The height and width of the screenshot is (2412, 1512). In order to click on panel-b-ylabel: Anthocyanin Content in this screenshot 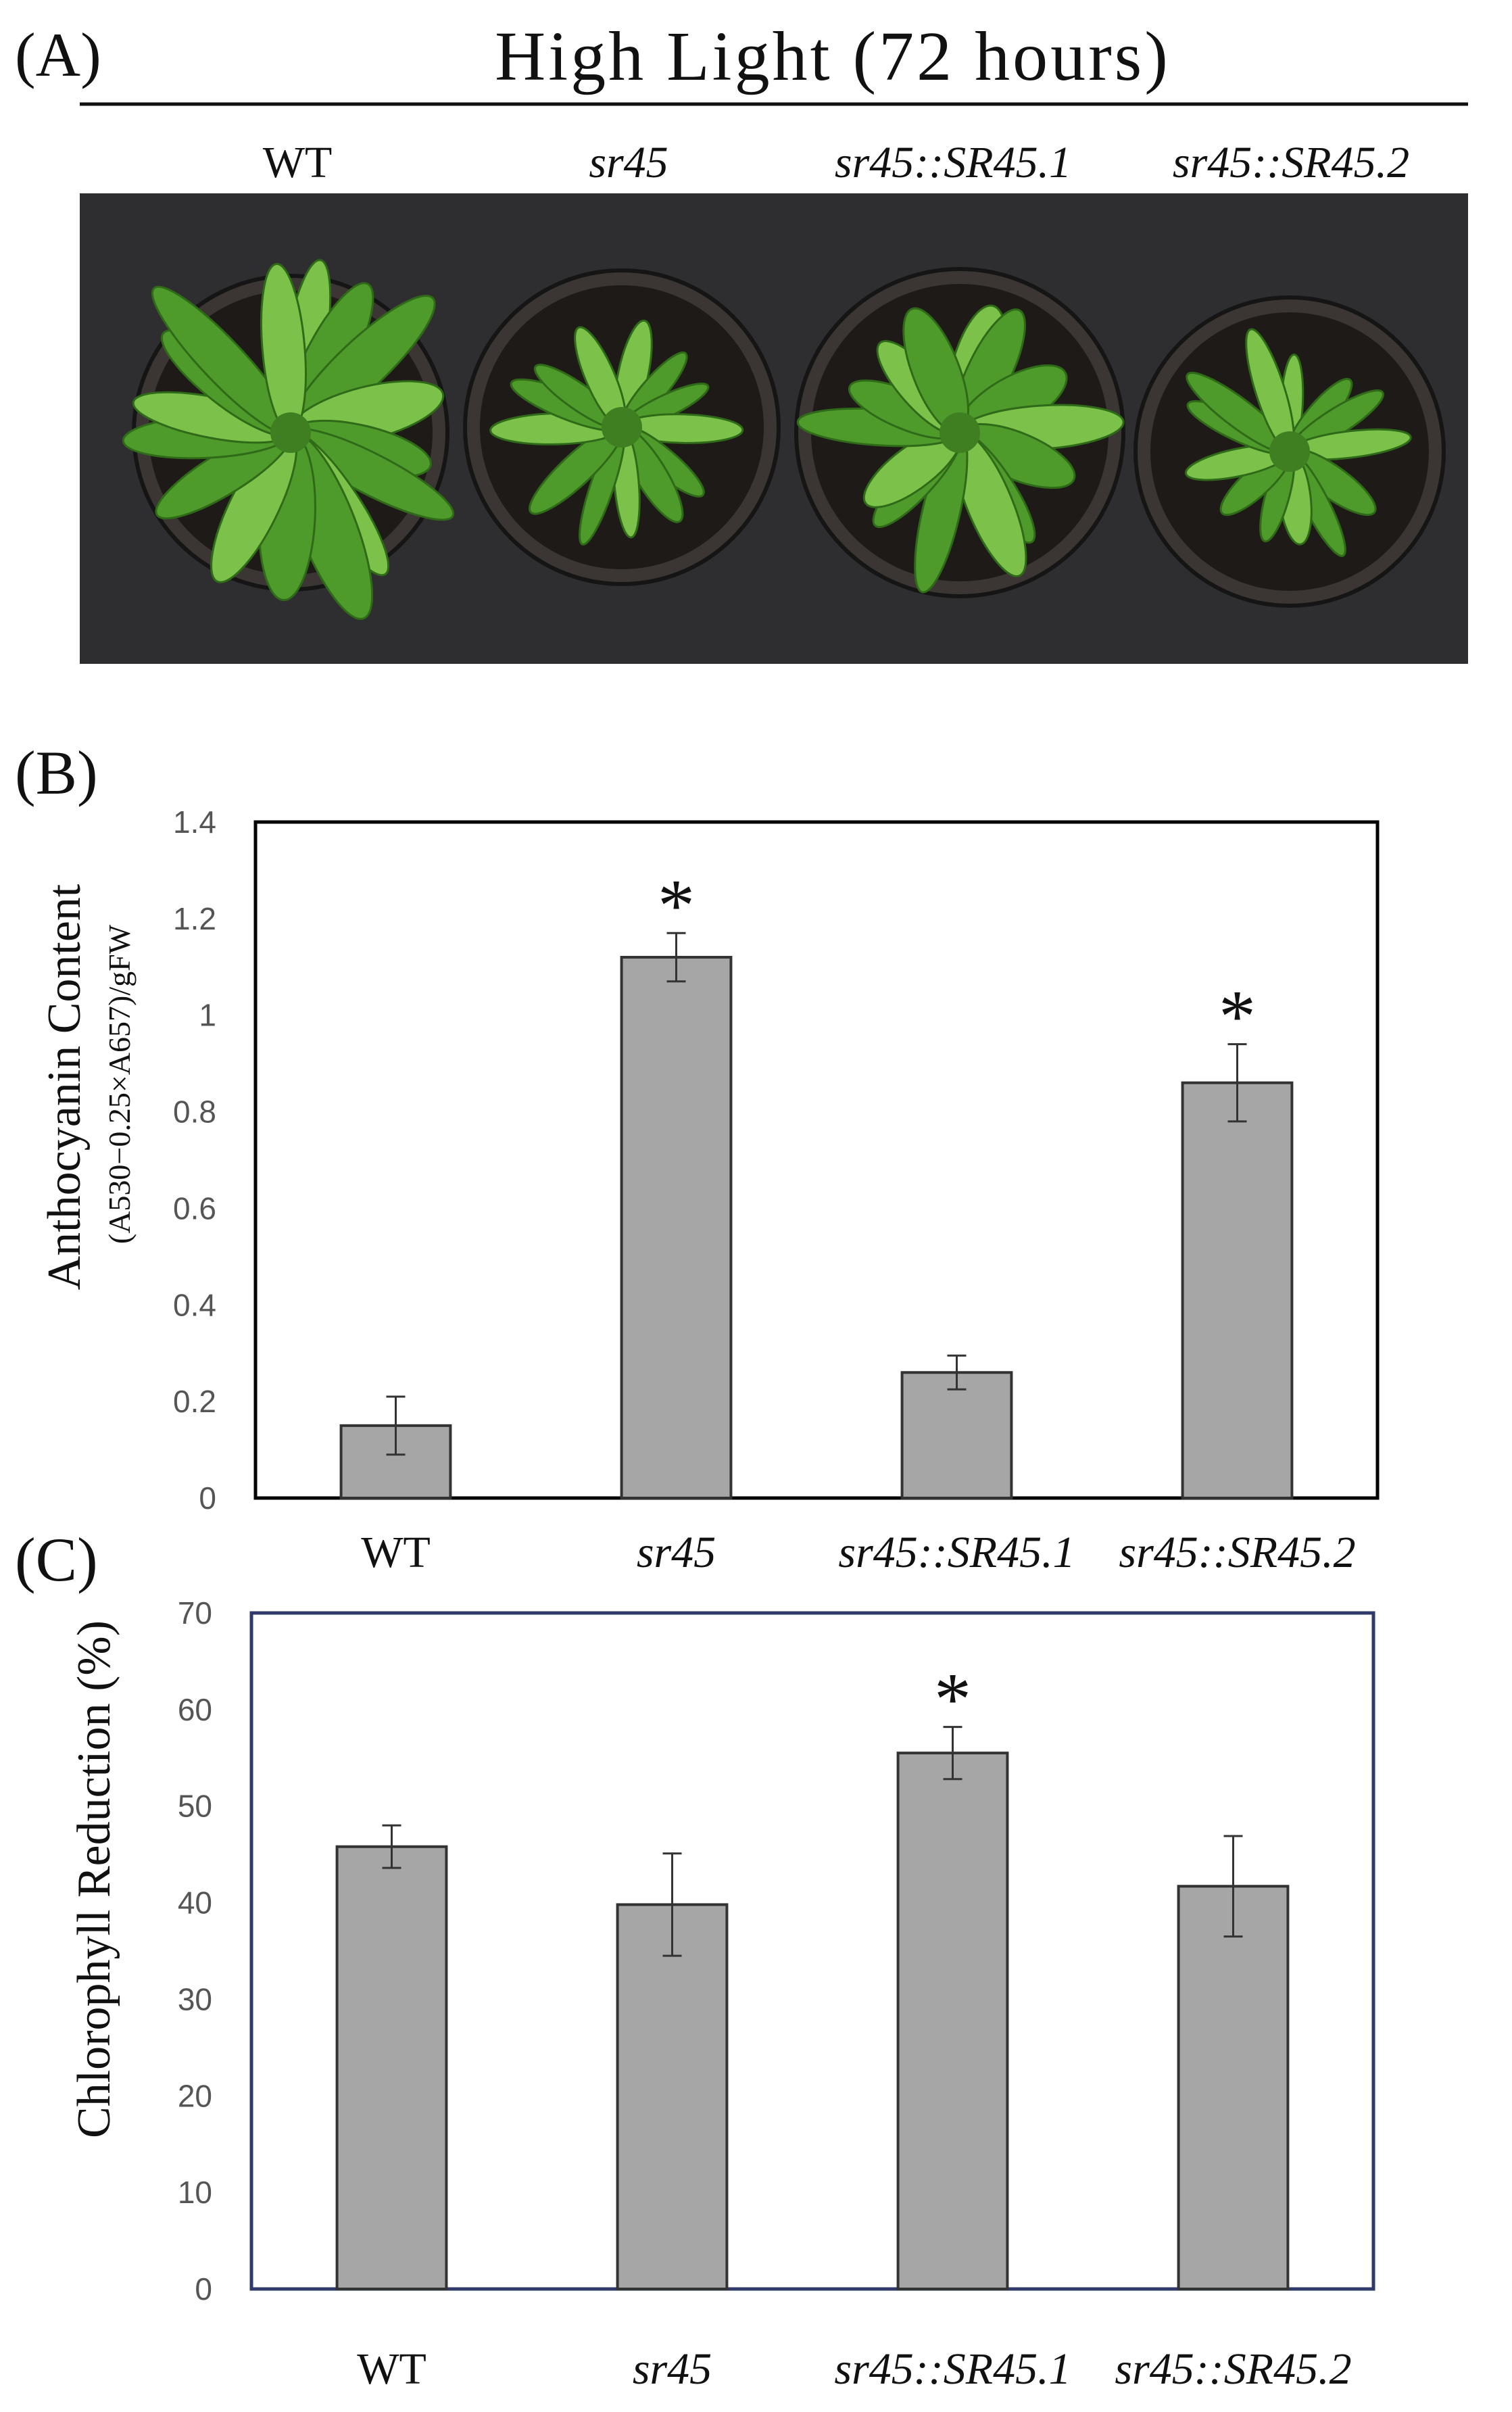, I will do `click(65, 1087)`.